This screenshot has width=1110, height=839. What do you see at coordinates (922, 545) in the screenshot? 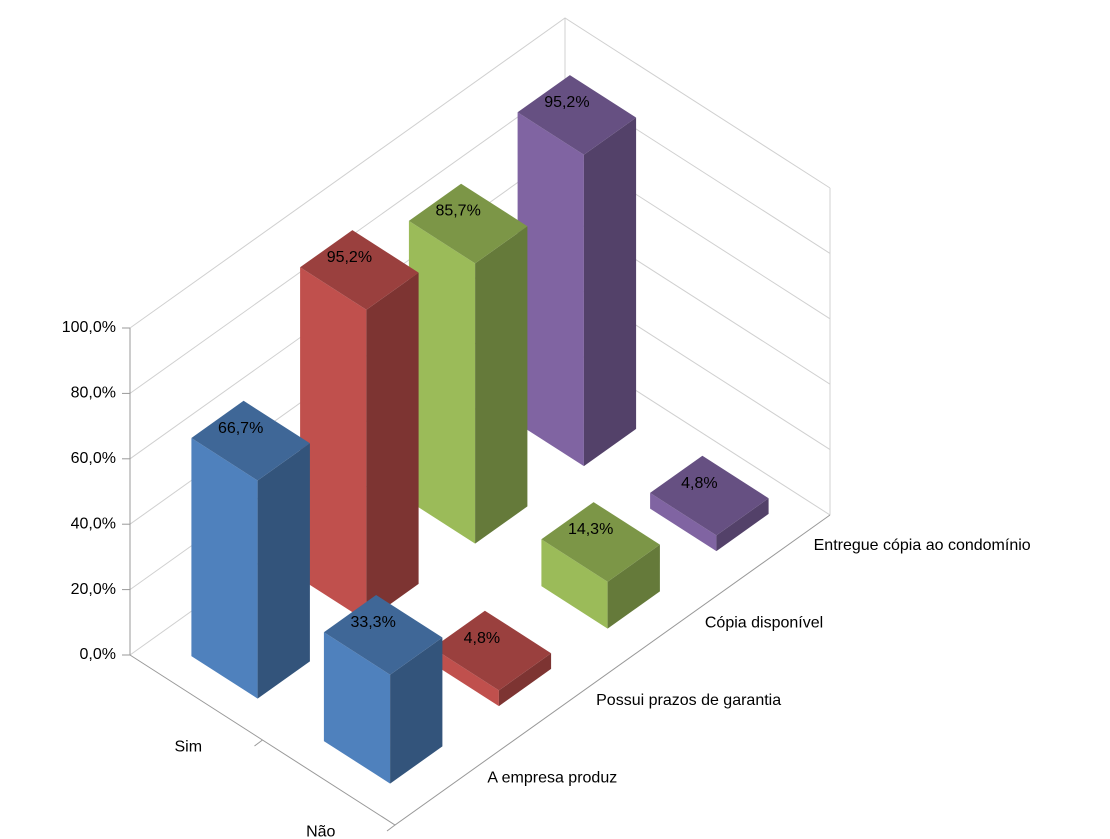
I see `series-label: Entregue cópia ao condomínio` at bounding box center [922, 545].